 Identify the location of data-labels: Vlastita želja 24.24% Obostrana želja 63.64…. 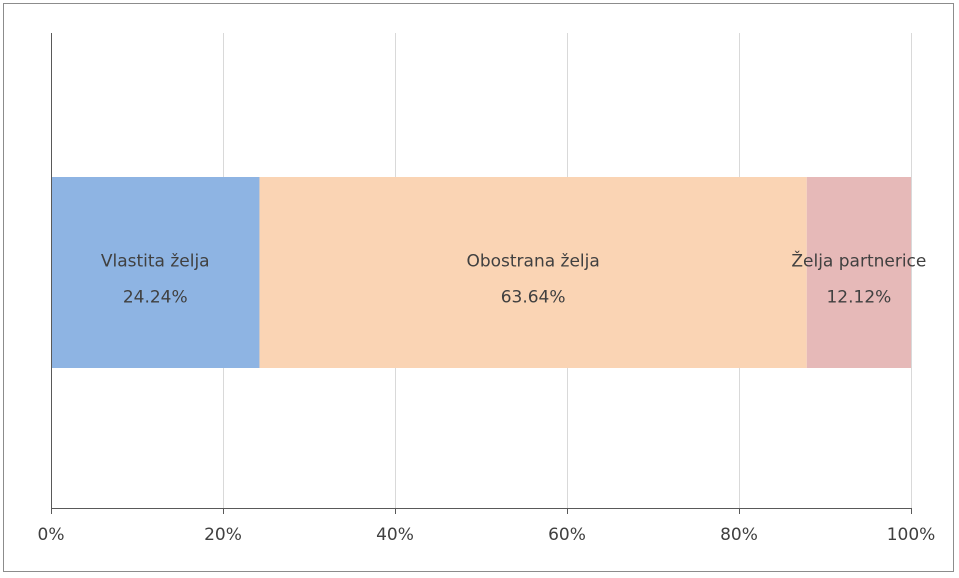
(514, 279).